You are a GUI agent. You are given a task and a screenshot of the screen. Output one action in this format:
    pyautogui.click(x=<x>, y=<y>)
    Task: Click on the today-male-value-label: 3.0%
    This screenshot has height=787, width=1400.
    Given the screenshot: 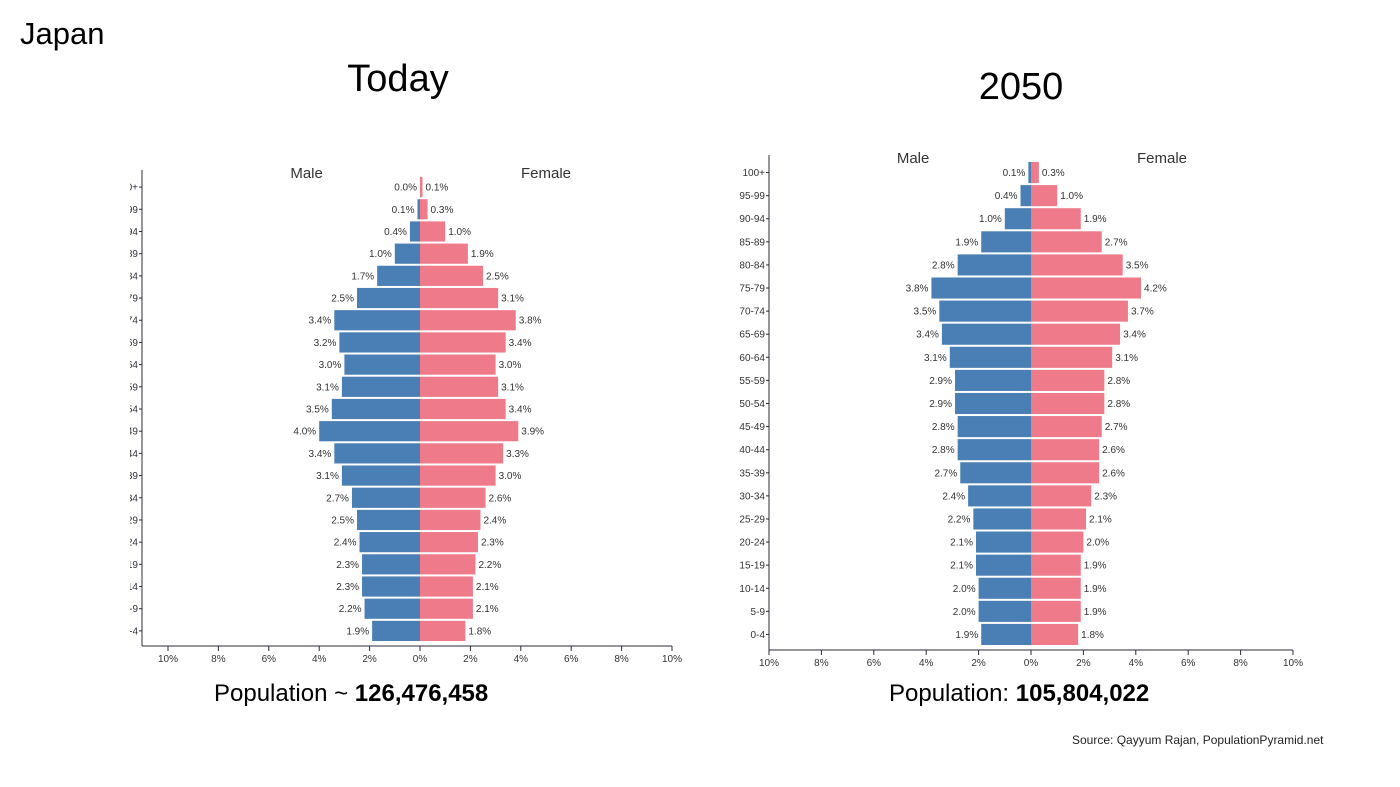 What is the action you would take?
    pyautogui.click(x=330, y=365)
    